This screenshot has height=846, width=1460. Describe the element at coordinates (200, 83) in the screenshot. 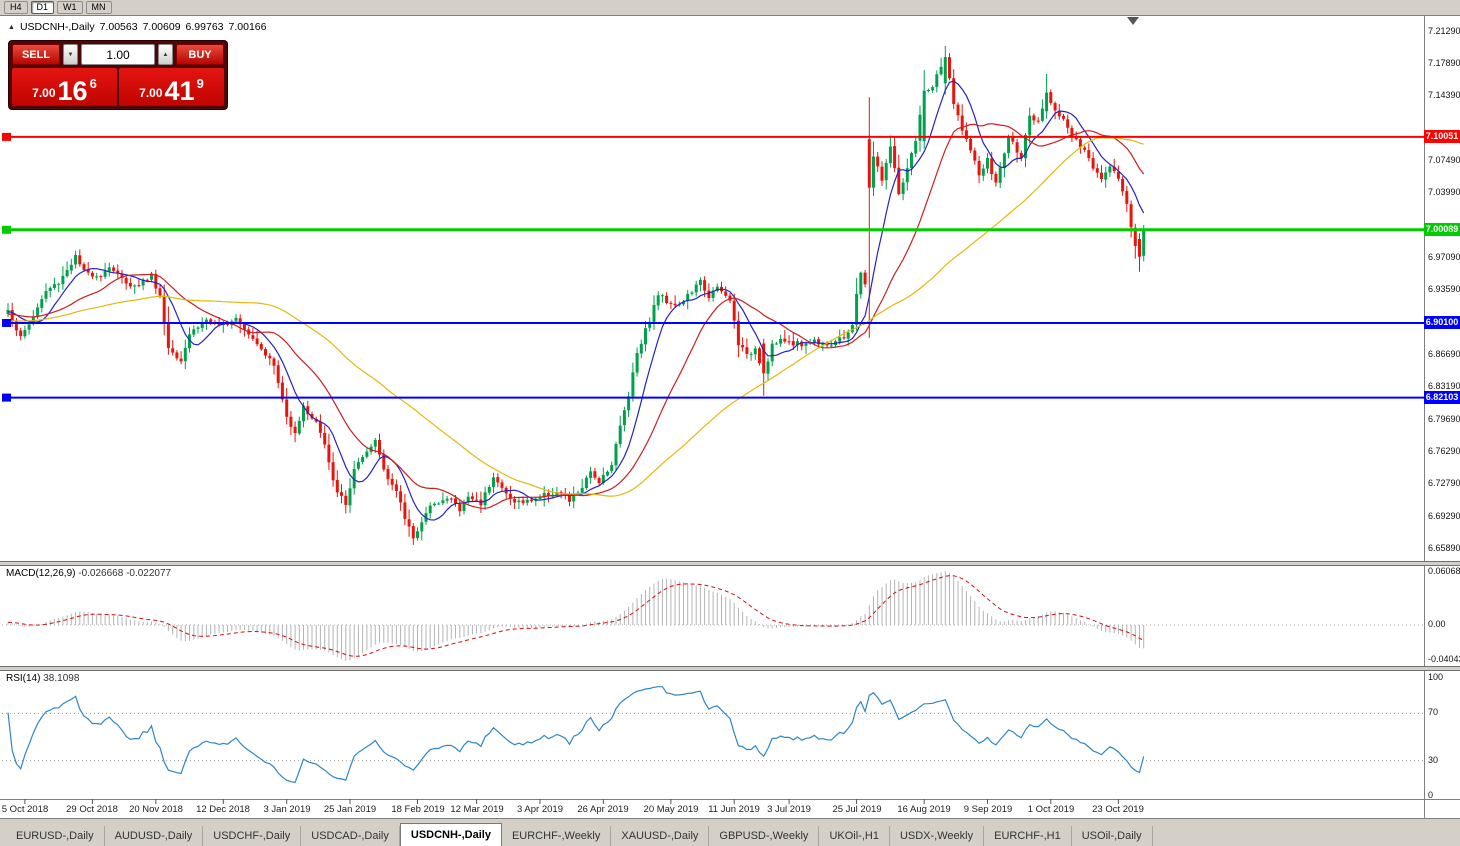

I see `ask-point: 9` at that location.